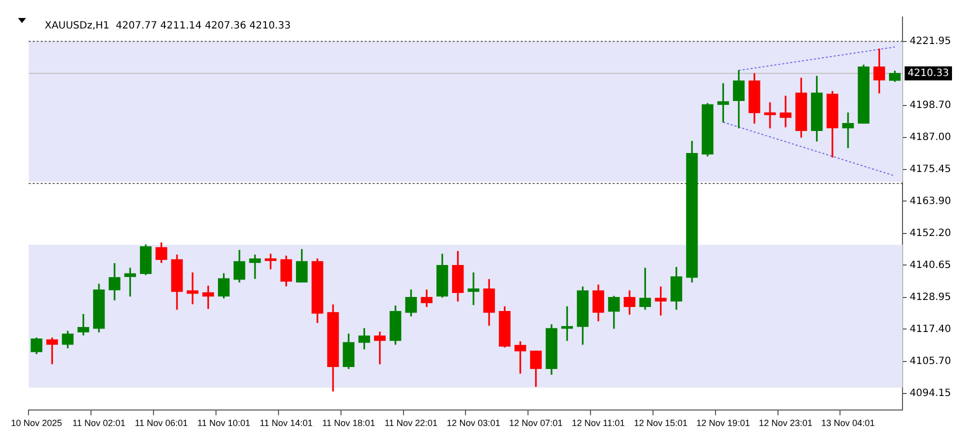 This screenshot has height=440, width=964. What do you see at coordinates (931, 329) in the screenshot?
I see `y-tick-label: 4117.40` at bounding box center [931, 329].